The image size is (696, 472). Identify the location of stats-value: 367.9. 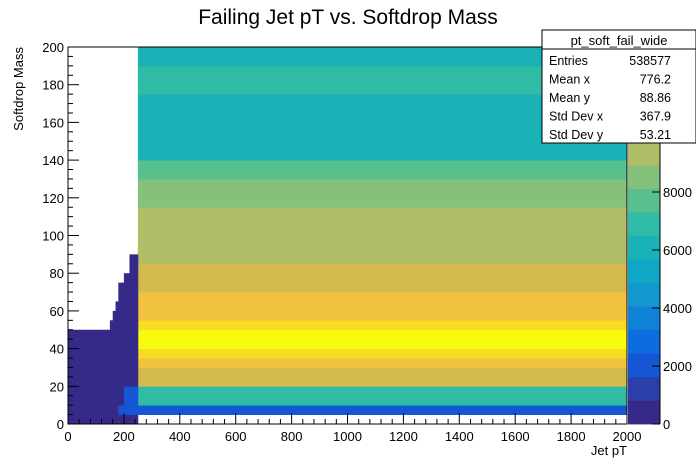
(655, 117).